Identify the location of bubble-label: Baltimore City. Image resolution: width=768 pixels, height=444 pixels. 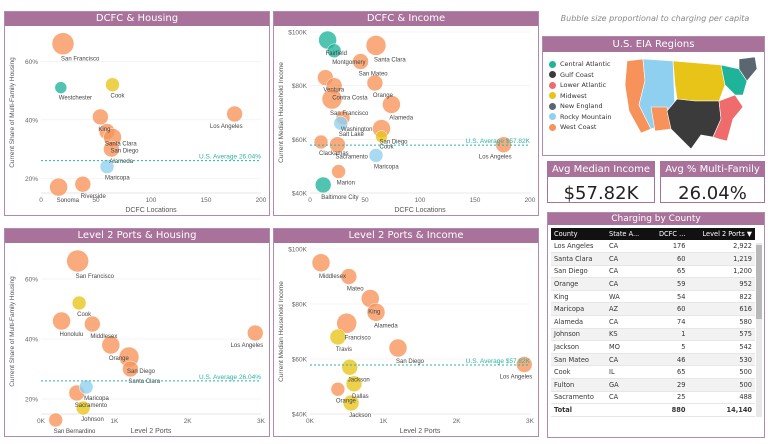
(339, 198).